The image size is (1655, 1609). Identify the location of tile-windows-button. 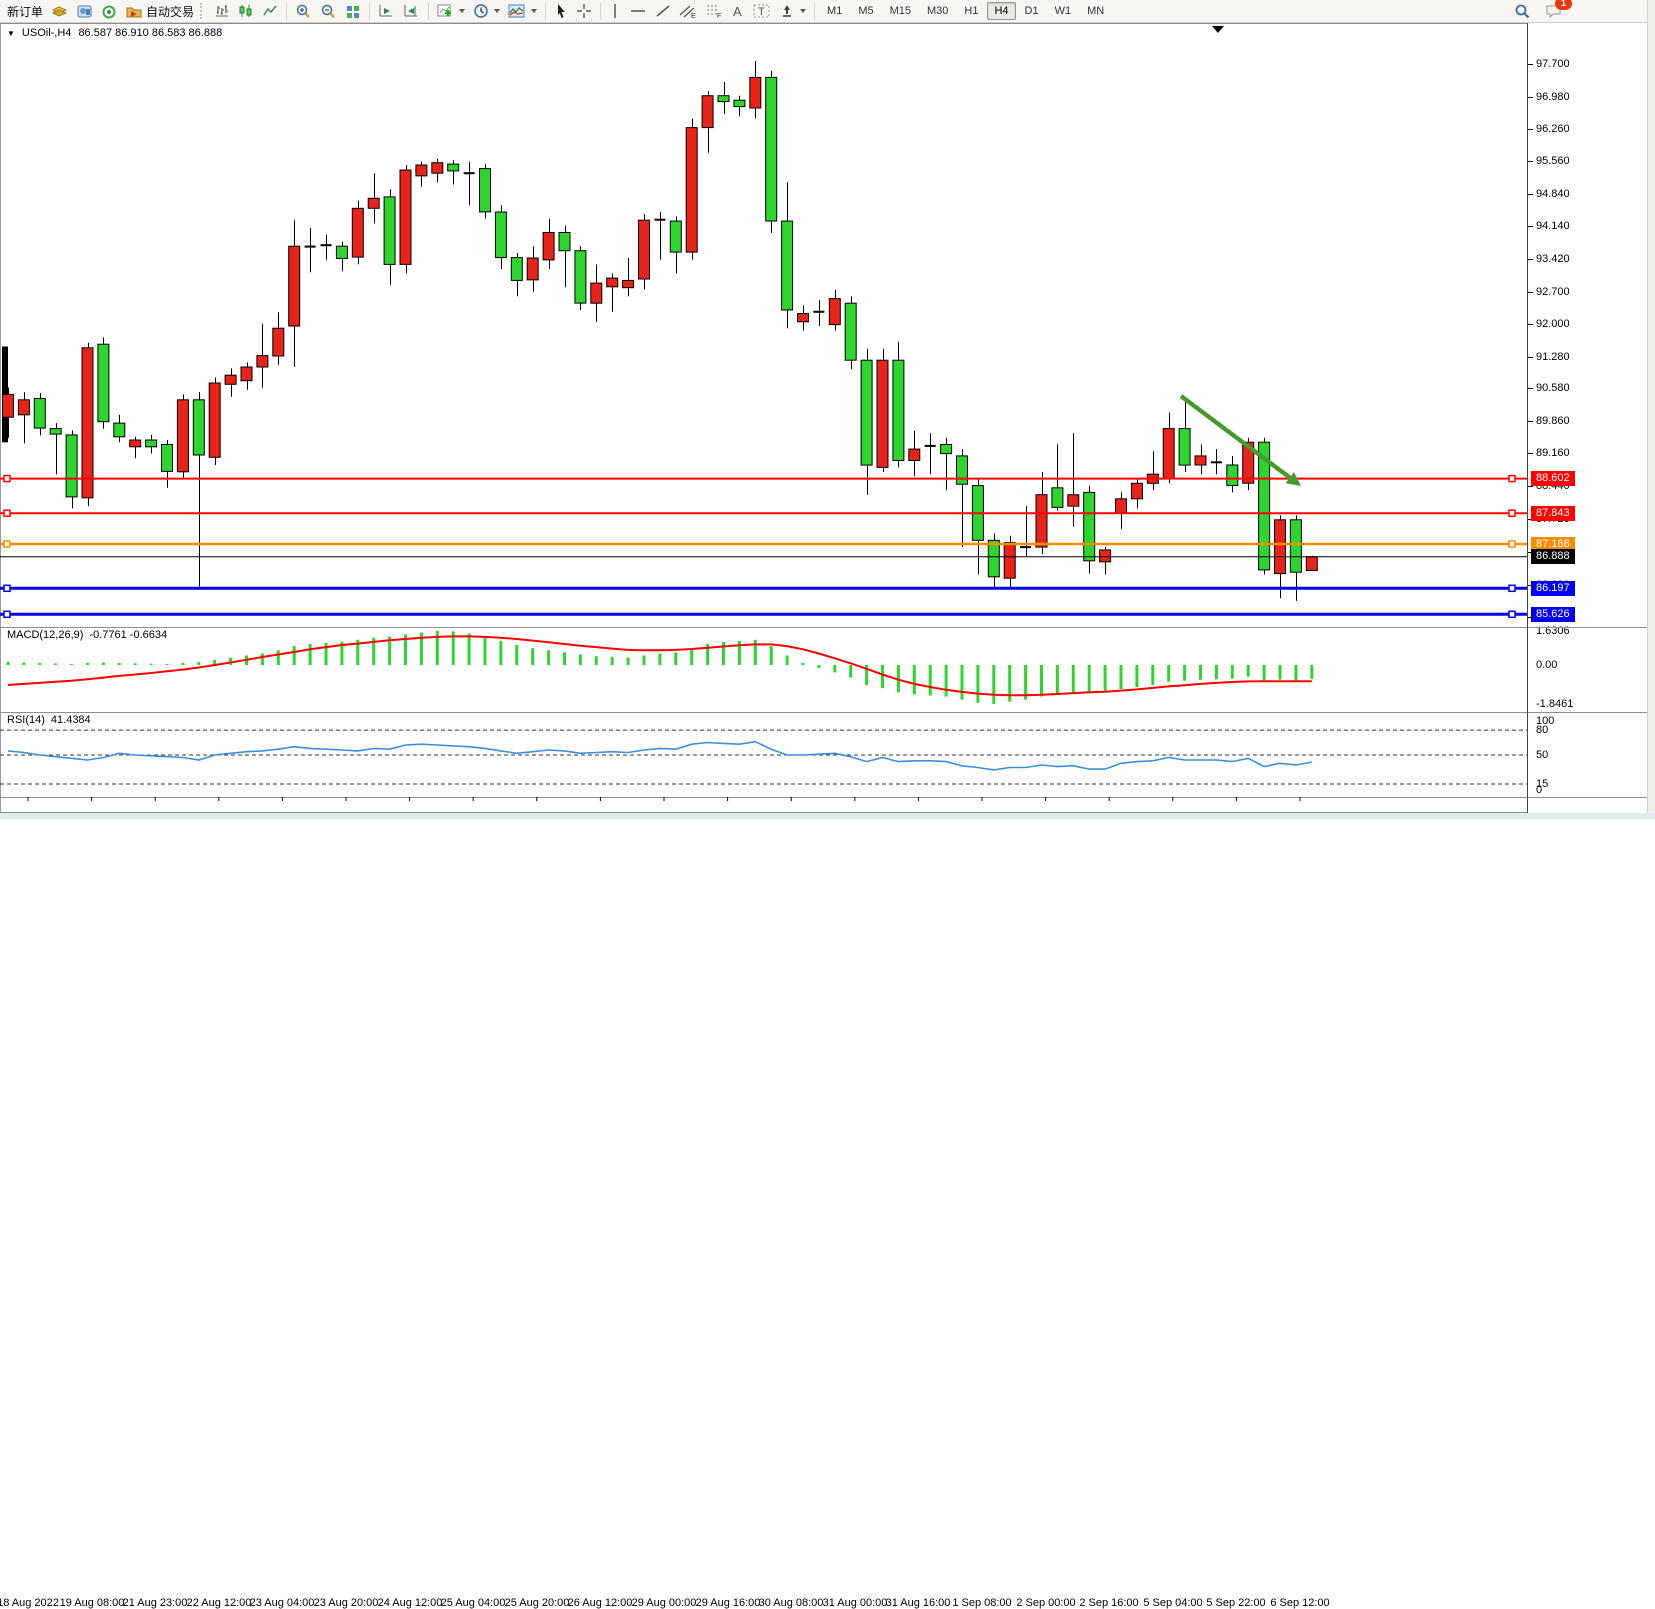
(353, 11).